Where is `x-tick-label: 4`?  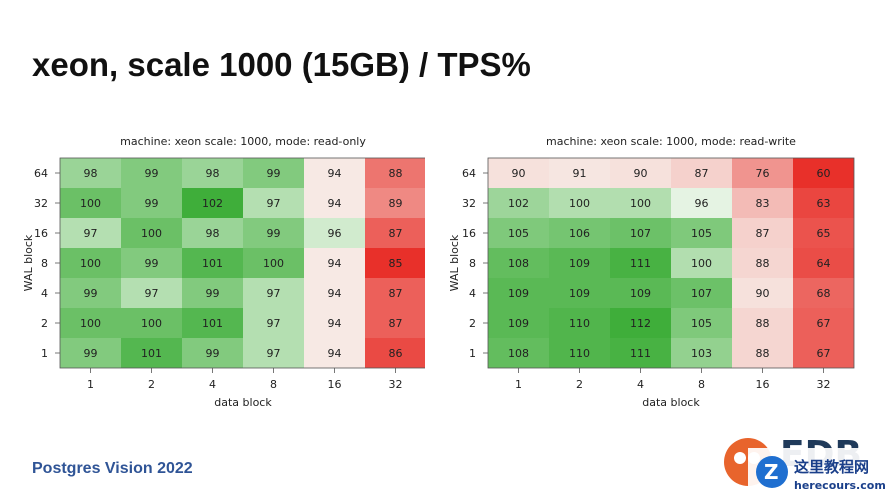 x-tick-label: 4 is located at coordinates (212, 384).